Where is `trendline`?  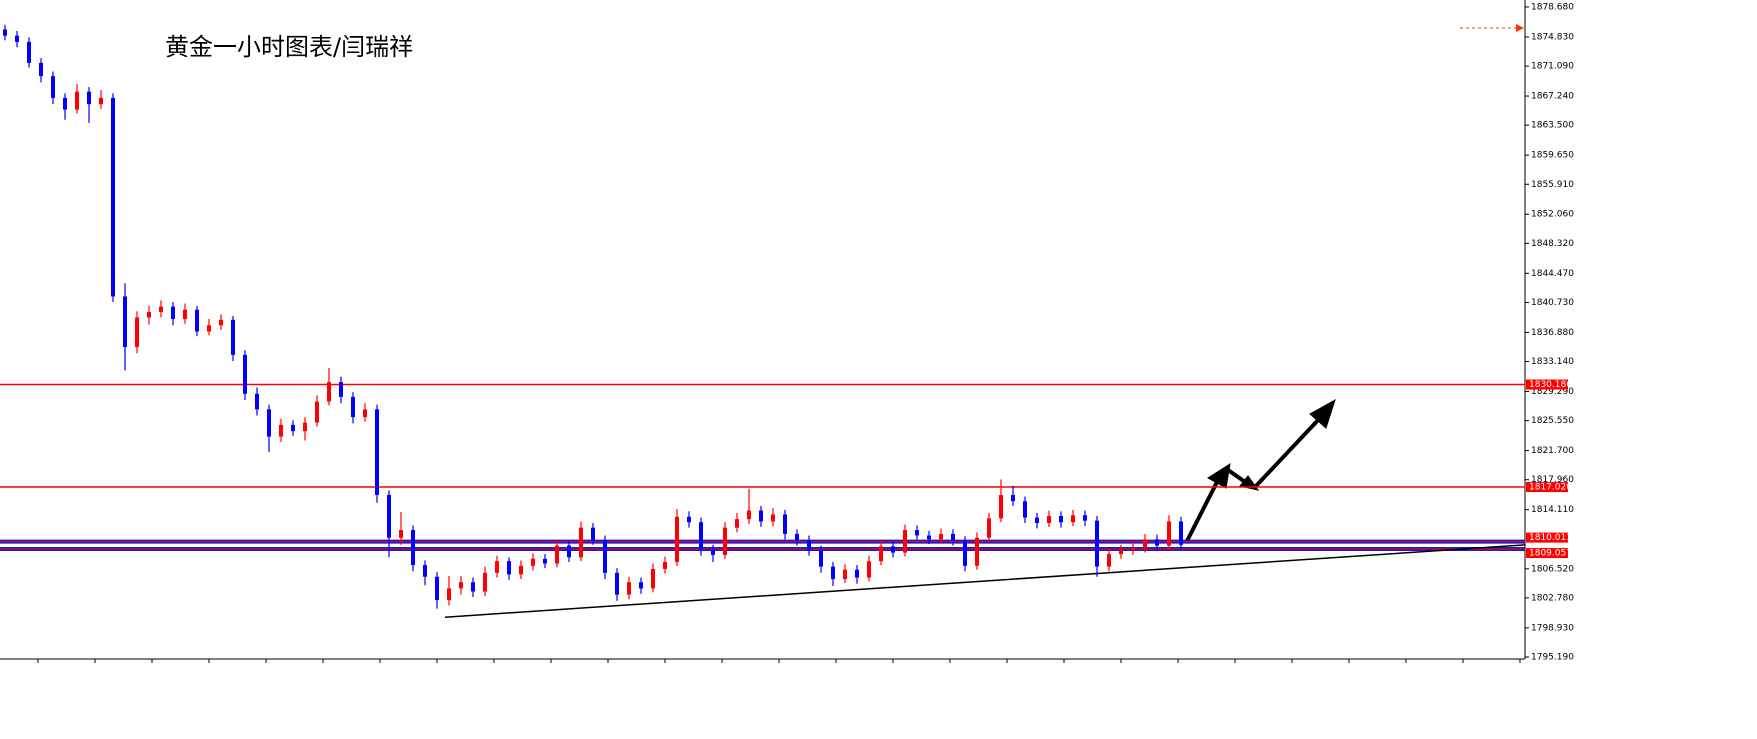
trendline is located at coordinates (985, 581).